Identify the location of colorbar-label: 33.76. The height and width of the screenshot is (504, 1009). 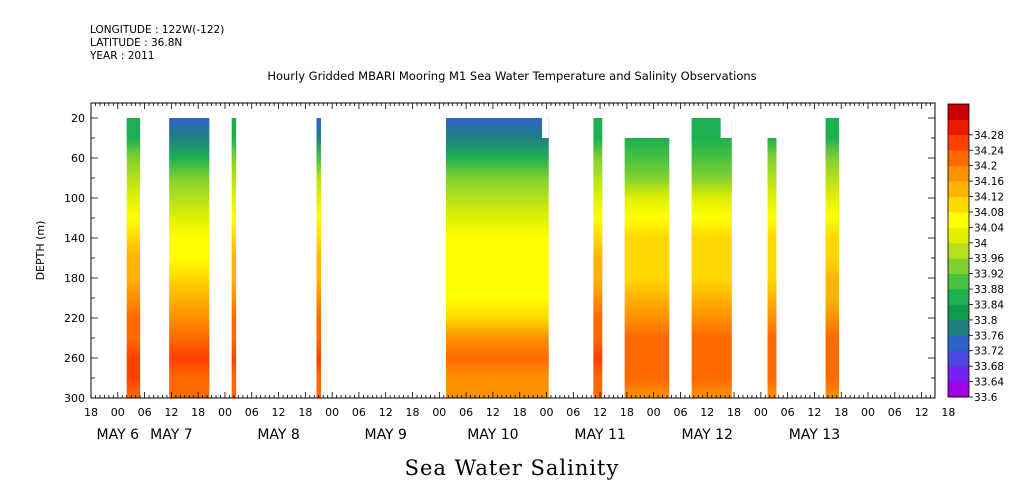
(989, 336).